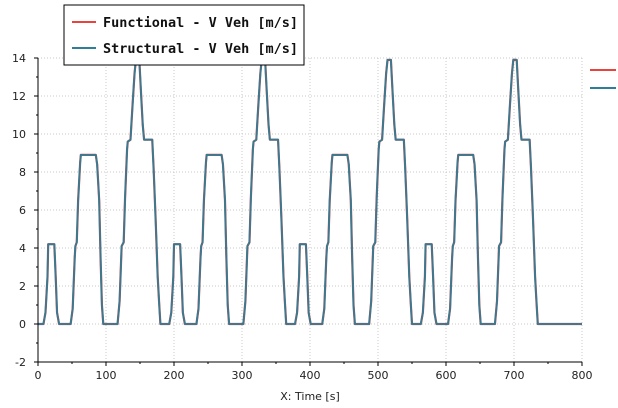 The width and height of the screenshot is (618, 408). I want to click on y-tick-label: 0, so click(22, 324).